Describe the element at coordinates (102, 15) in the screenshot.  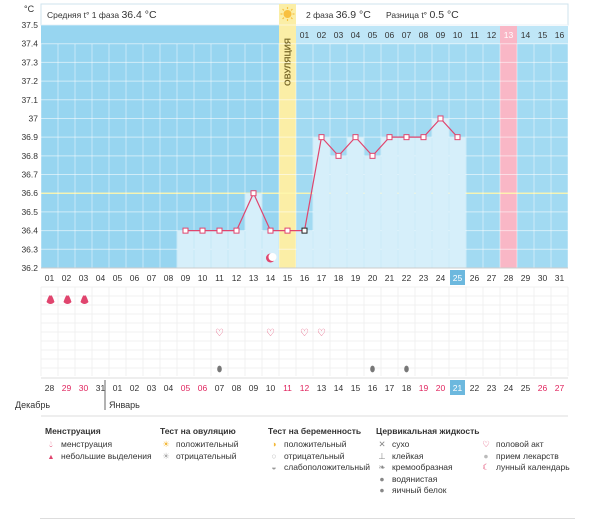
I see `phase1-label: Средняя t° 1 фаза 36.4 °C` at that location.